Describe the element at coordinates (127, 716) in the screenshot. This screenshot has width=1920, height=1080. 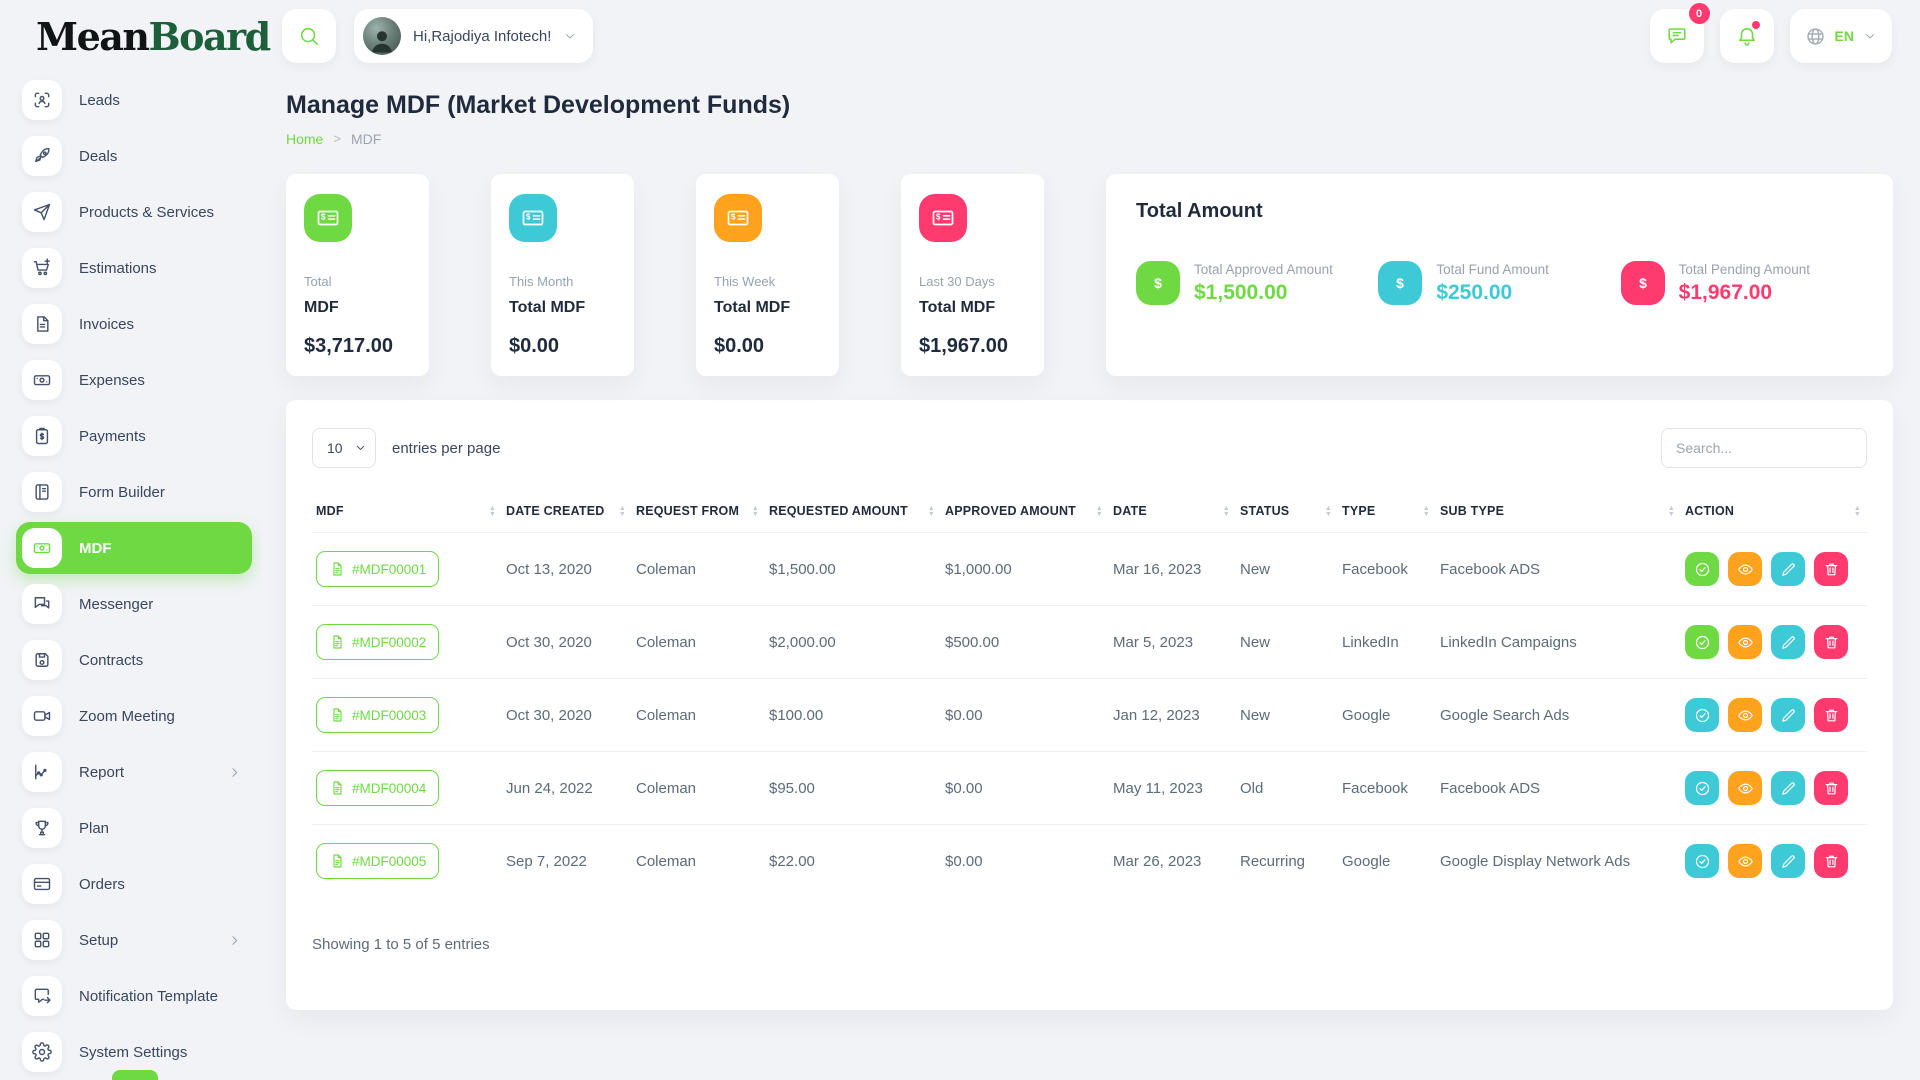
I see `sidebar-item-label: Zoom Meeting` at that location.